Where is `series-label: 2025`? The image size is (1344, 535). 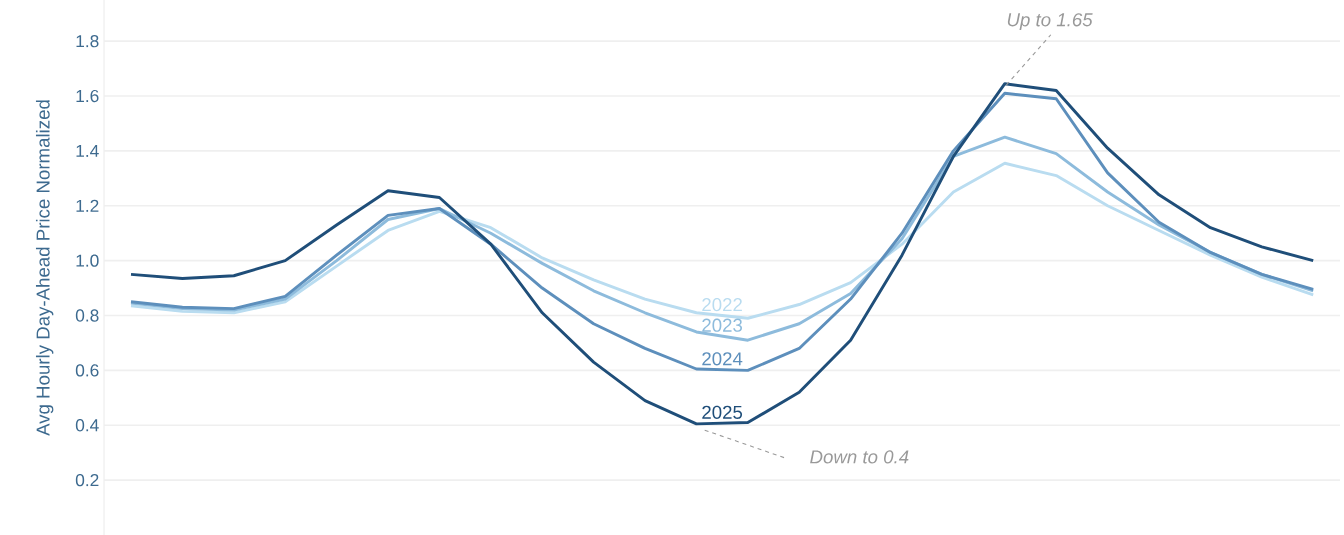 series-label: 2025 is located at coordinates (722, 412).